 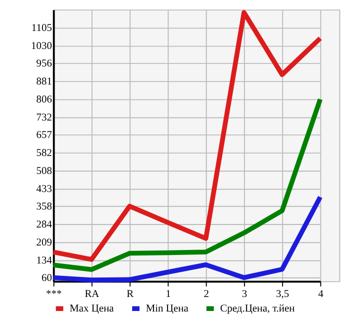 What do you see at coordinates (206, 294) in the screenshot?
I see `x-tick-label: 2` at bounding box center [206, 294].